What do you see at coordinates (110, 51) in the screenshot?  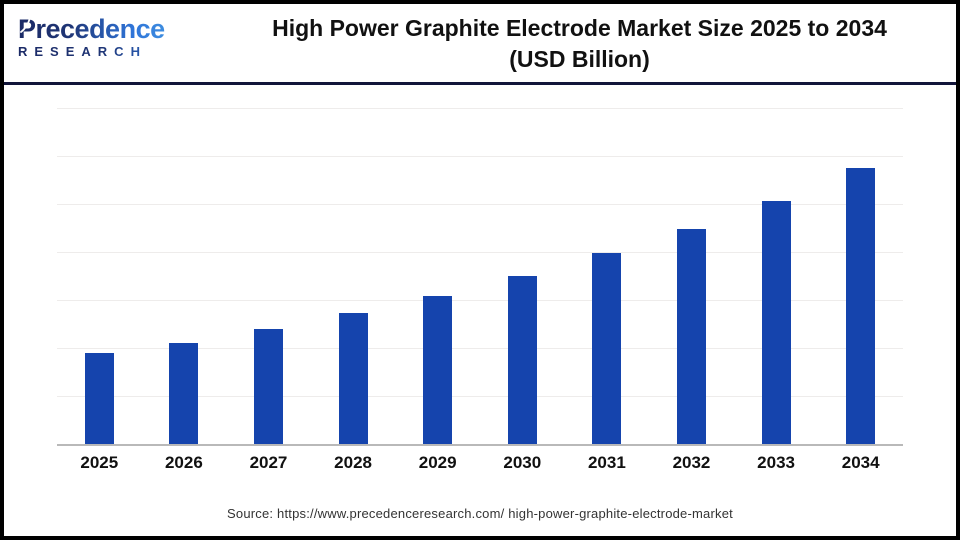 I see `logo-subbrand-text: RESEARCH` at bounding box center [110, 51].